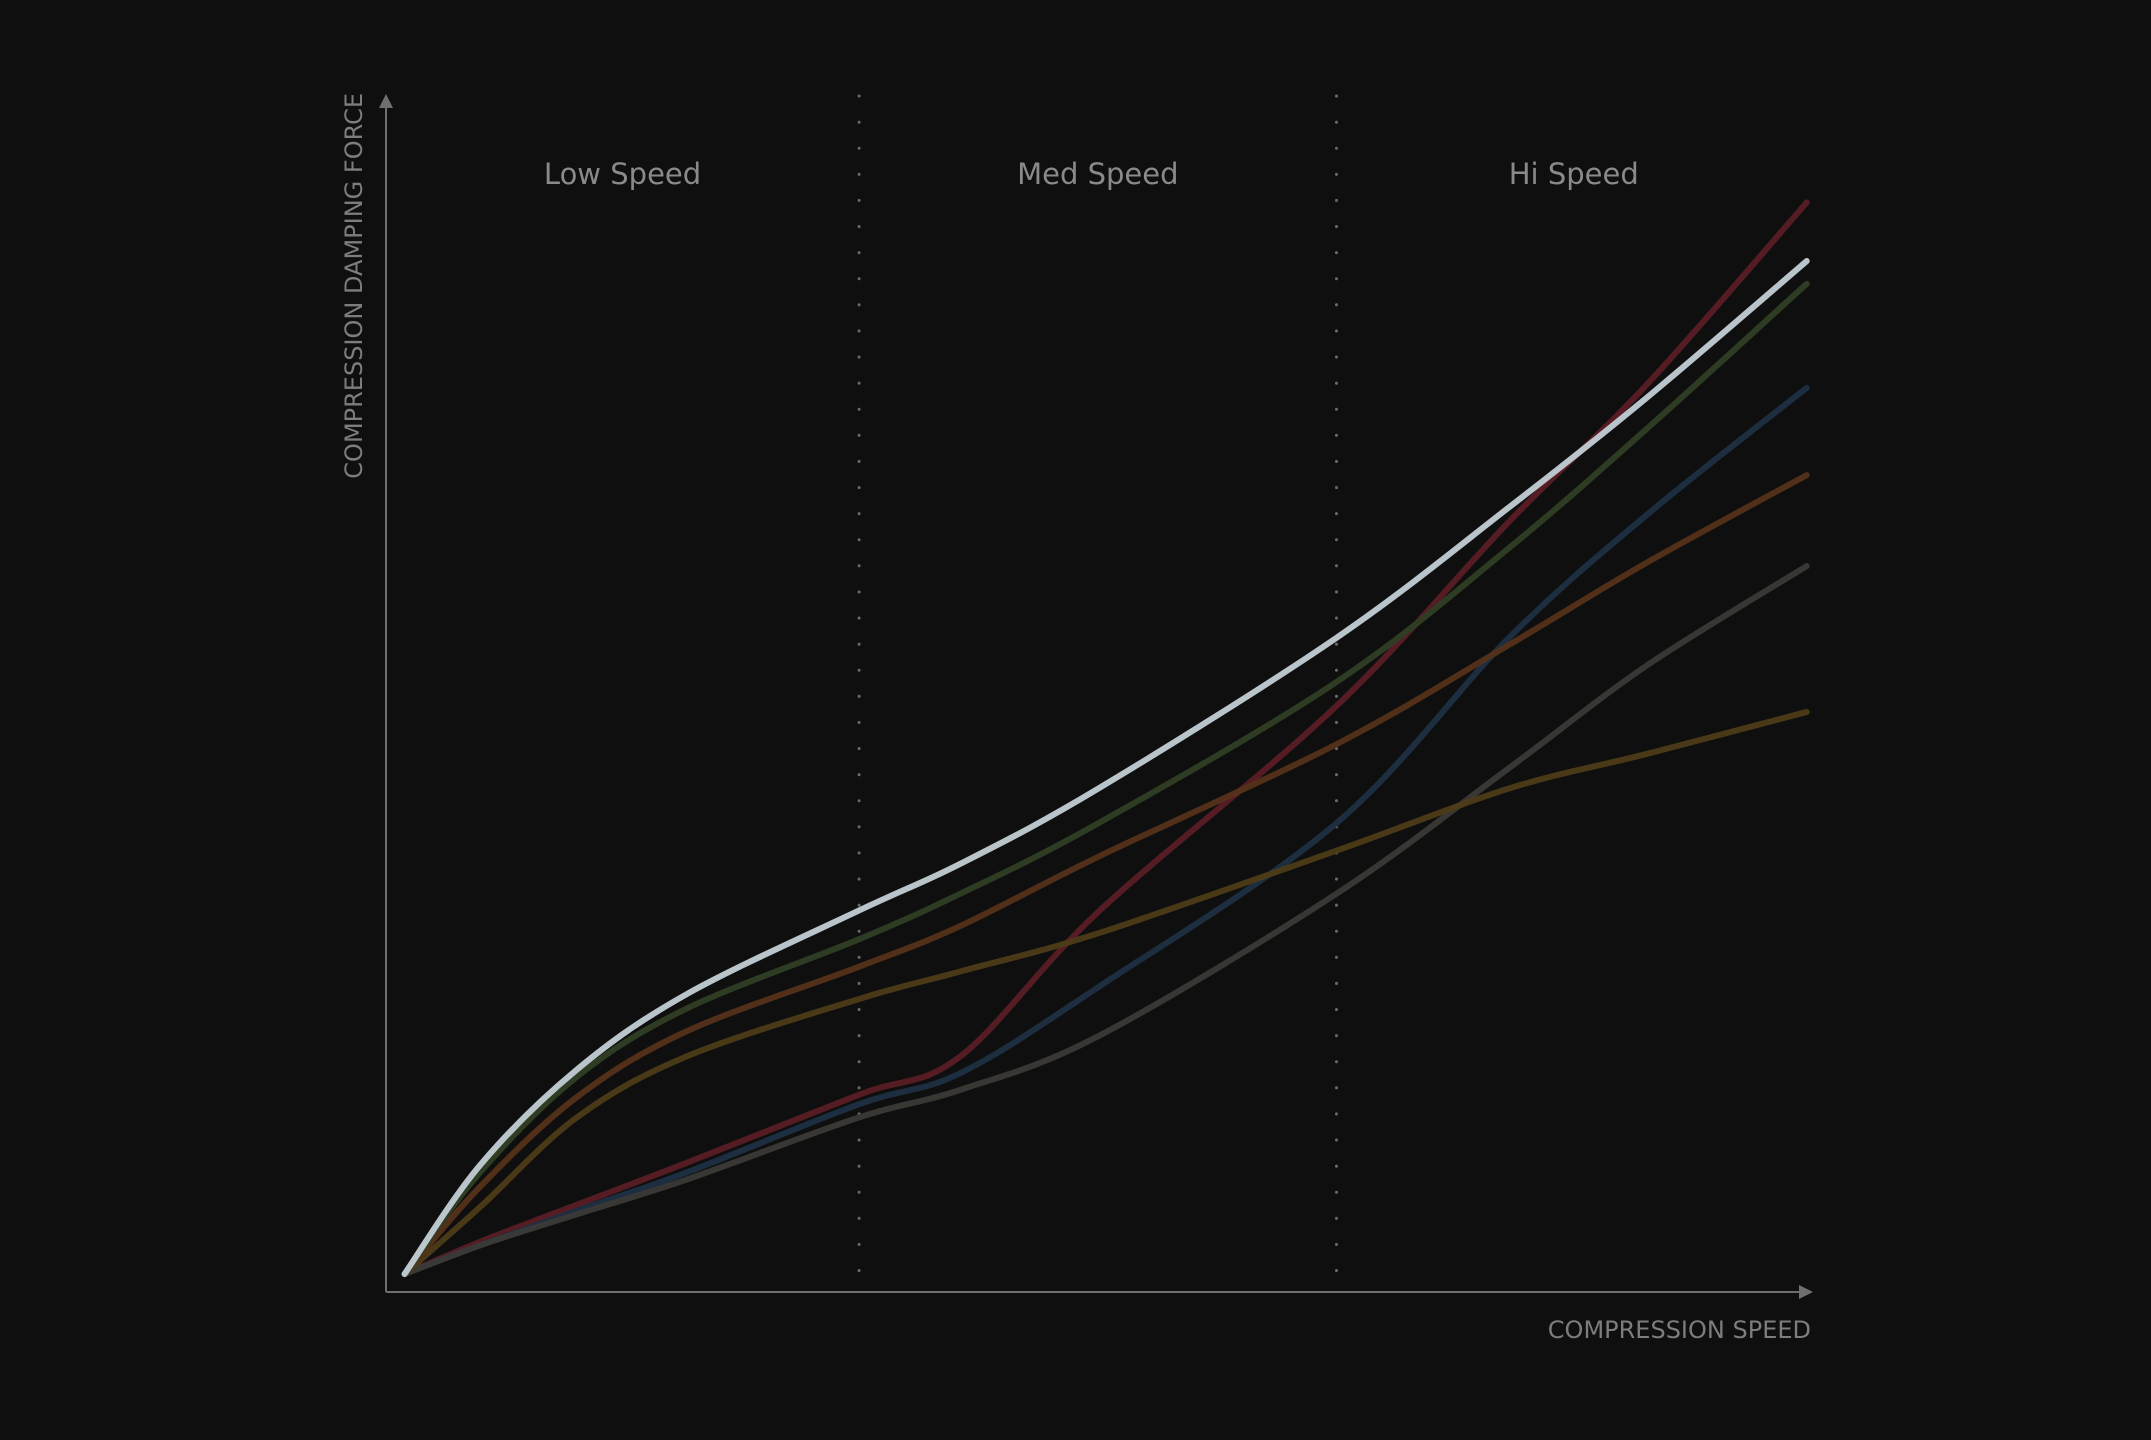 The height and width of the screenshot is (1440, 2151). What do you see at coordinates (1679, 1330) in the screenshot?
I see `x-axis-label: COMPRESSION SPEED` at bounding box center [1679, 1330].